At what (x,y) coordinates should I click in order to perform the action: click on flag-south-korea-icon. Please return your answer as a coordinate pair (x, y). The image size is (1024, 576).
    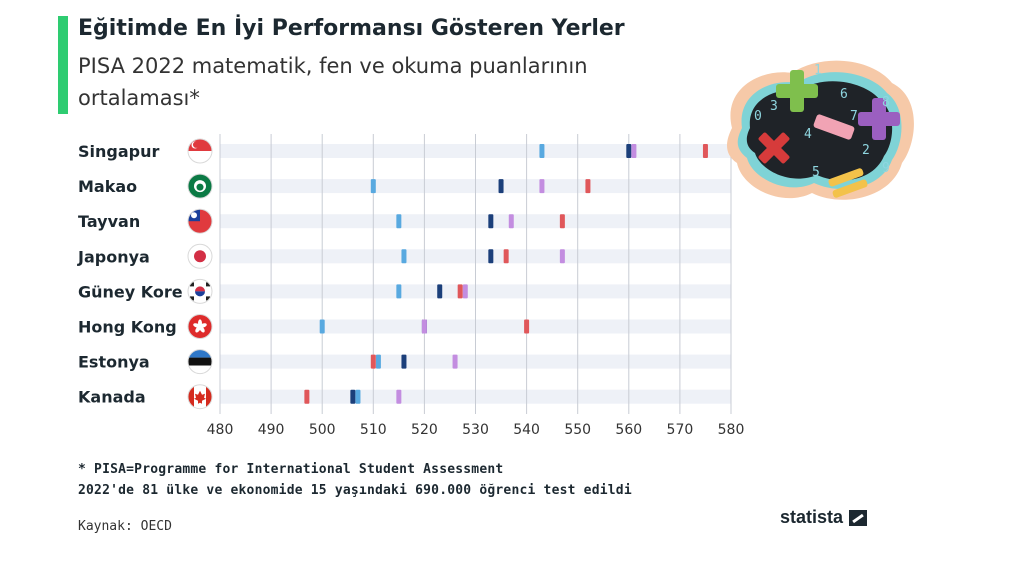
    Looking at the image, I should click on (200, 291).